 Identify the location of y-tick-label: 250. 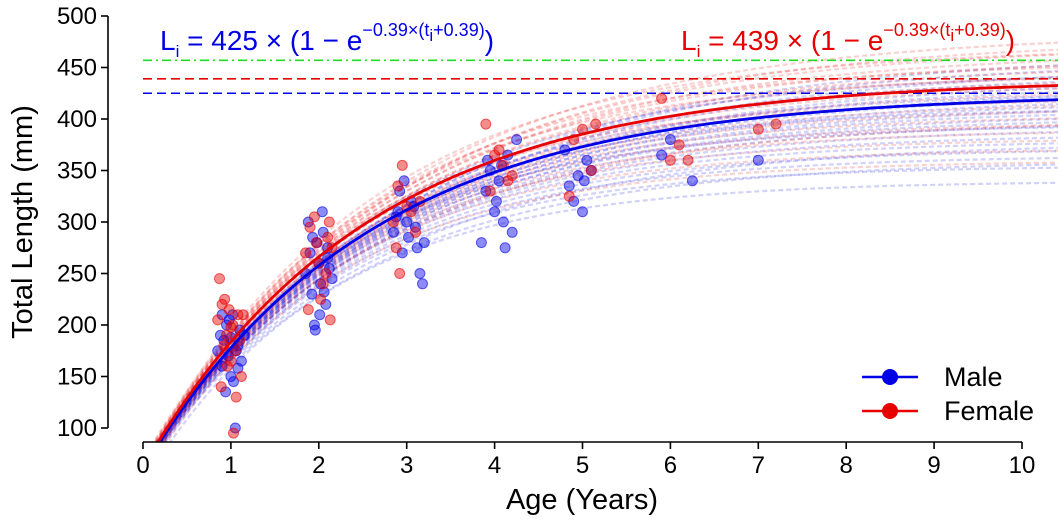
(77, 274).